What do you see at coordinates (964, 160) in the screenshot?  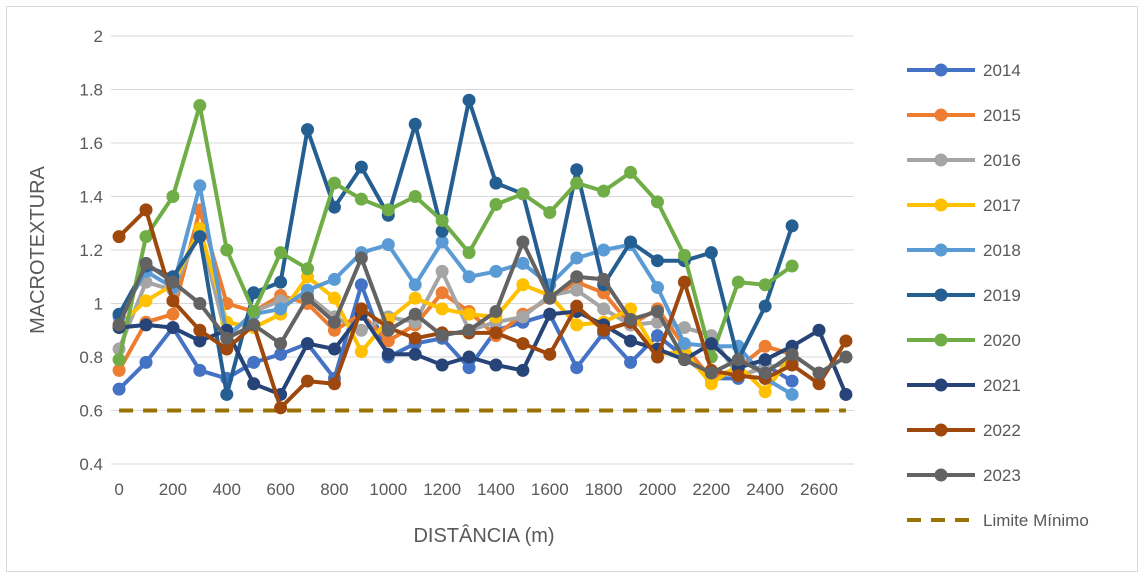 I see `legend-item-2016: 2016` at bounding box center [964, 160].